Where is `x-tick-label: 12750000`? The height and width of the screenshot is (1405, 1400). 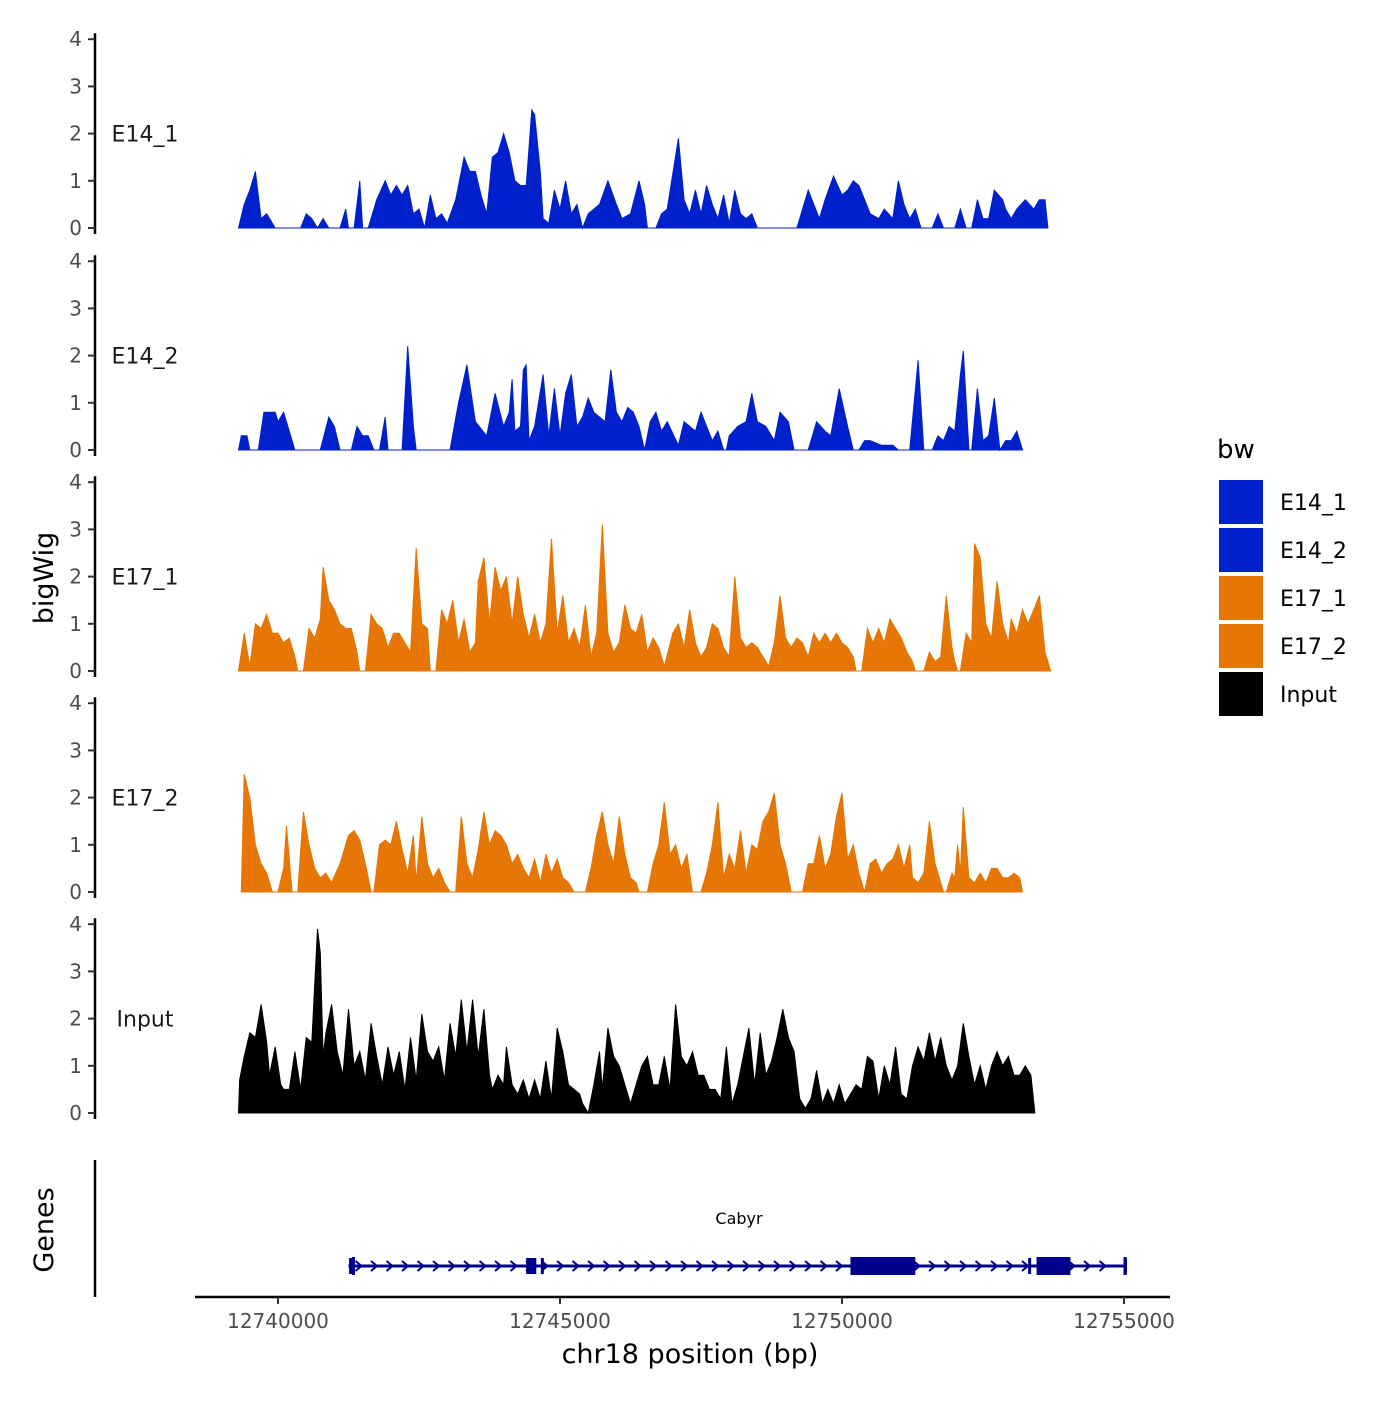 x-tick-label: 12750000 is located at coordinates (842, 1321).